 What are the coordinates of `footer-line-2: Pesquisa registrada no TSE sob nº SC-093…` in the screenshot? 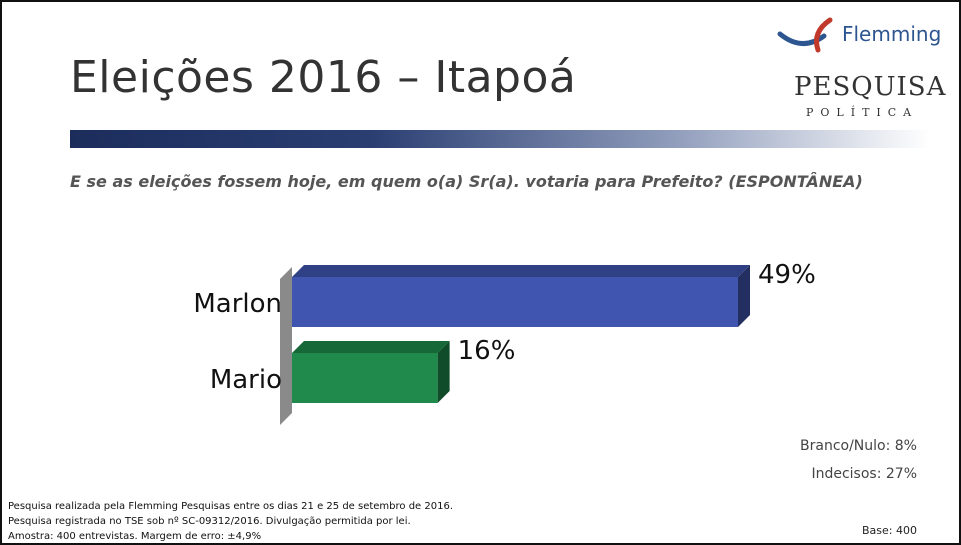 It's located at (209, 521).